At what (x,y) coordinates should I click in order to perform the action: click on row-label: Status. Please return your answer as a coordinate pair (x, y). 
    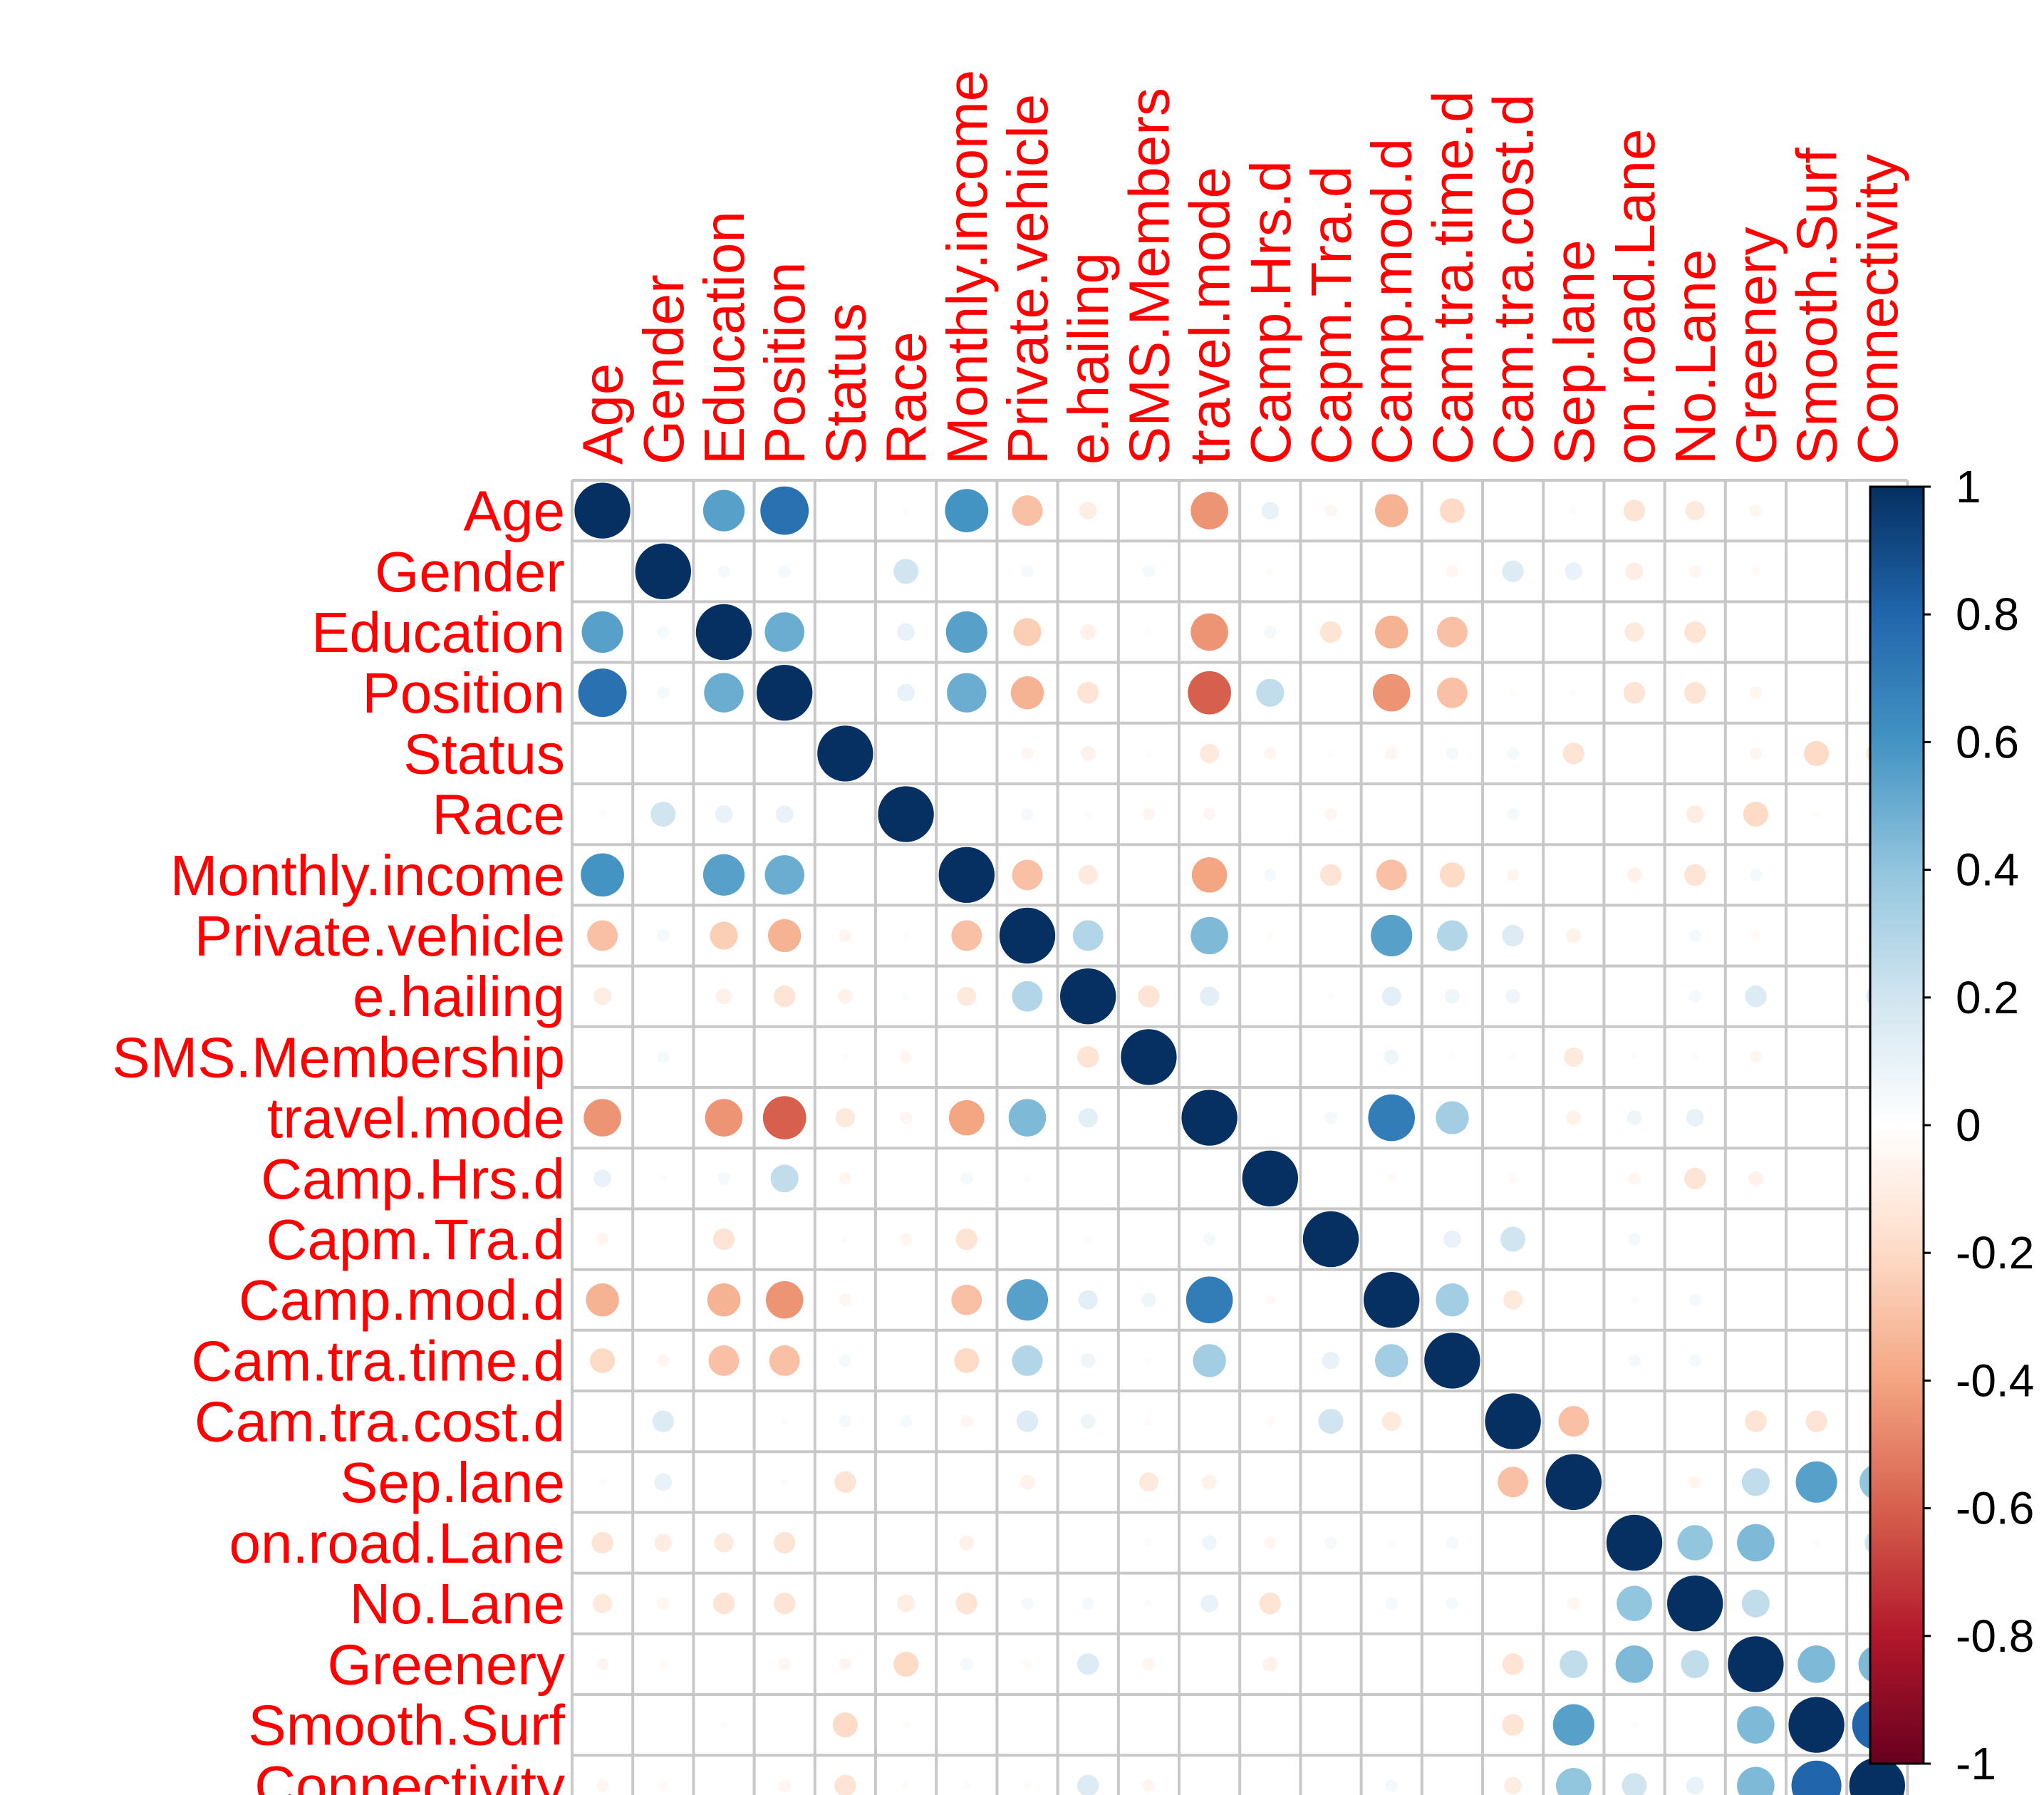
    Looking at the image, I should click on (484, 753).